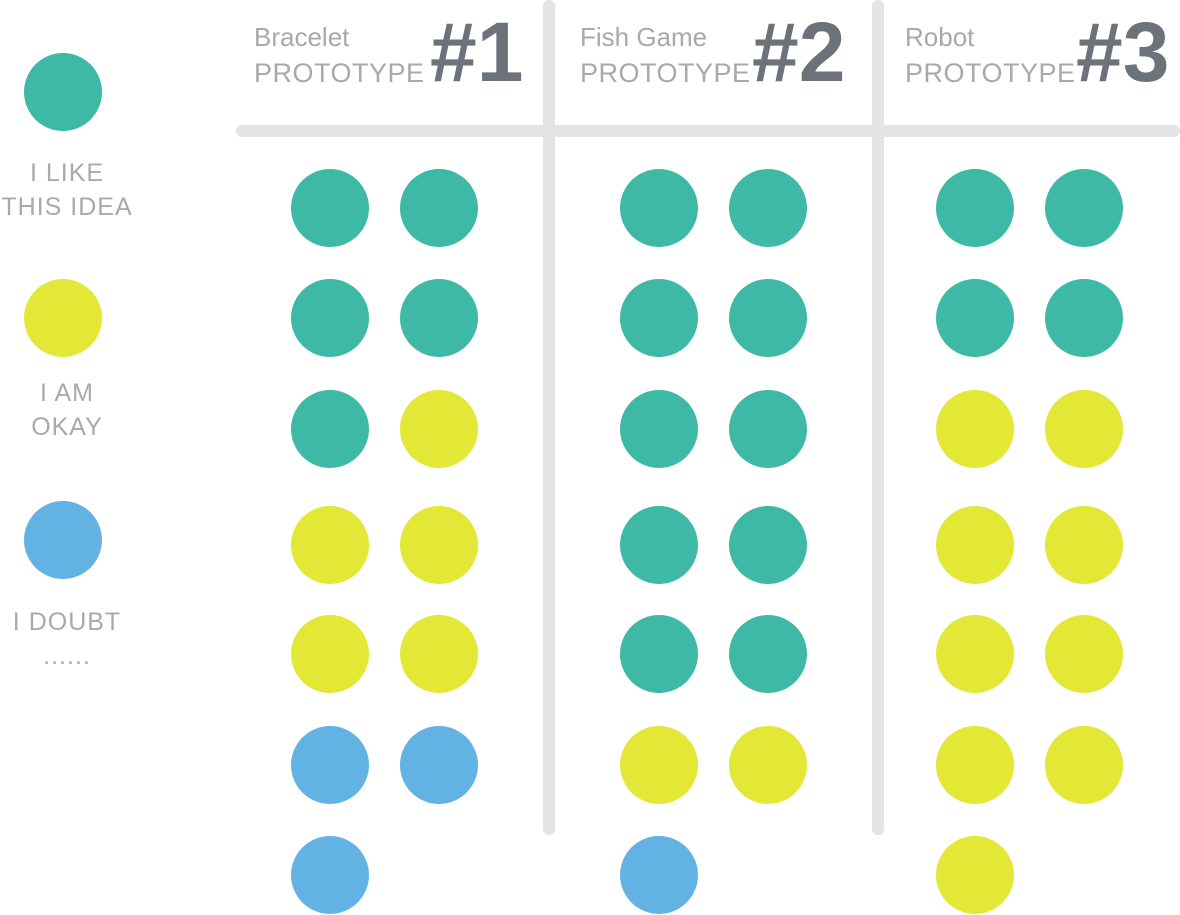 The height and width of the screenshot is (915, 1180). What do you see at coordinates (63, 540) in the screenshot?
I see `legend-dot-doubt` at bounding box center [63, 540].